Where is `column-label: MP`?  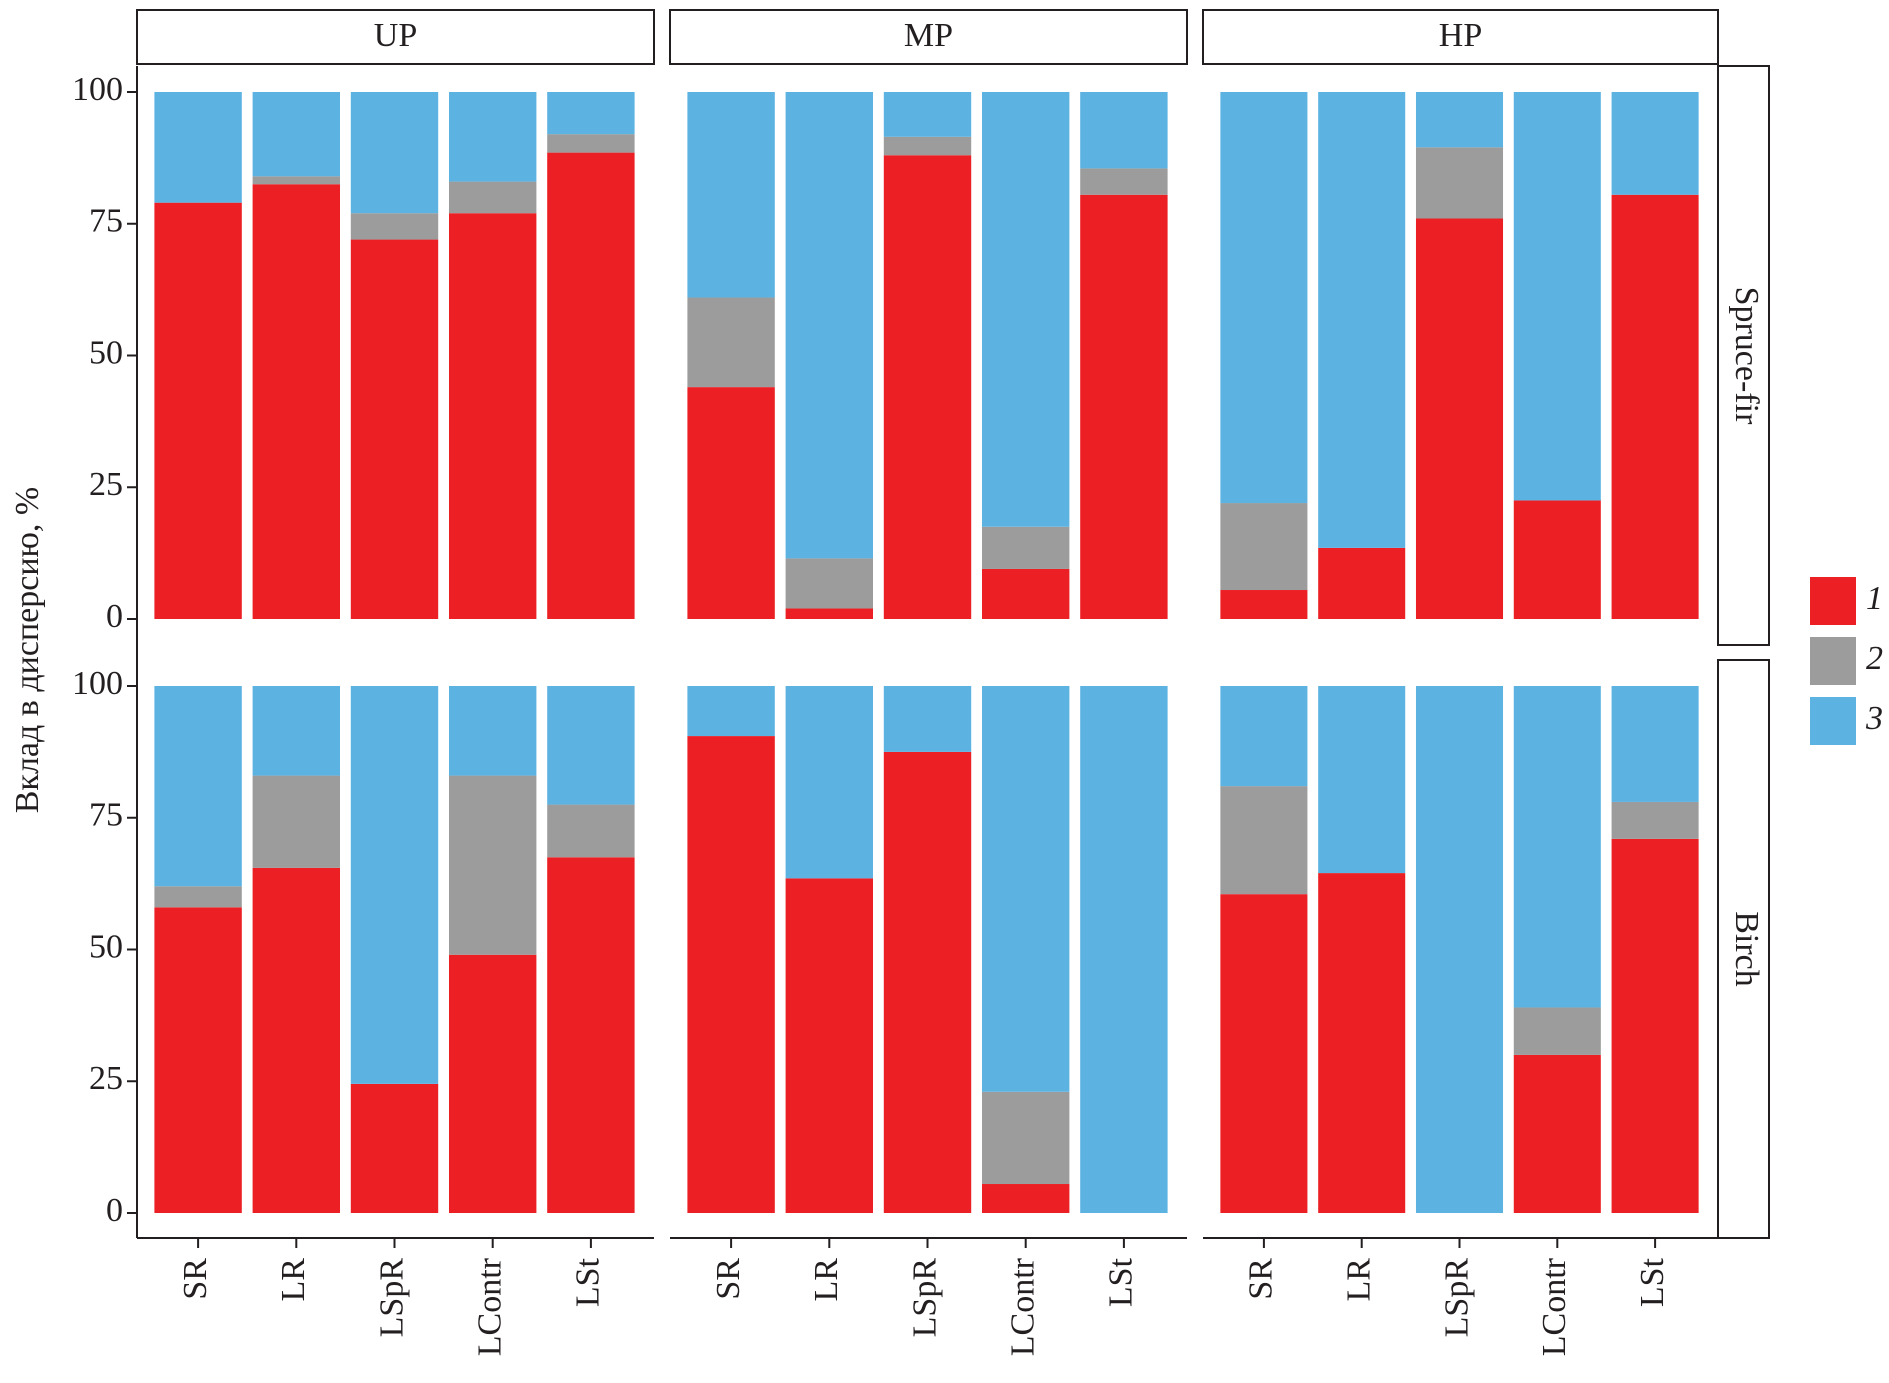 column-label: MP is located at coordinates (928, 35).